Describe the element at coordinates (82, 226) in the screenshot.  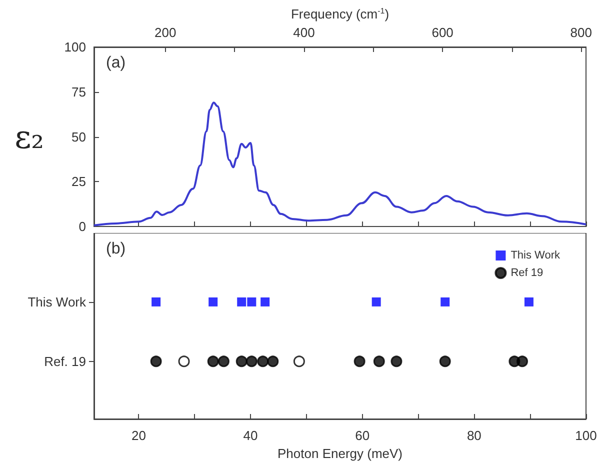
I see `y-tick-label: 0` at that location.